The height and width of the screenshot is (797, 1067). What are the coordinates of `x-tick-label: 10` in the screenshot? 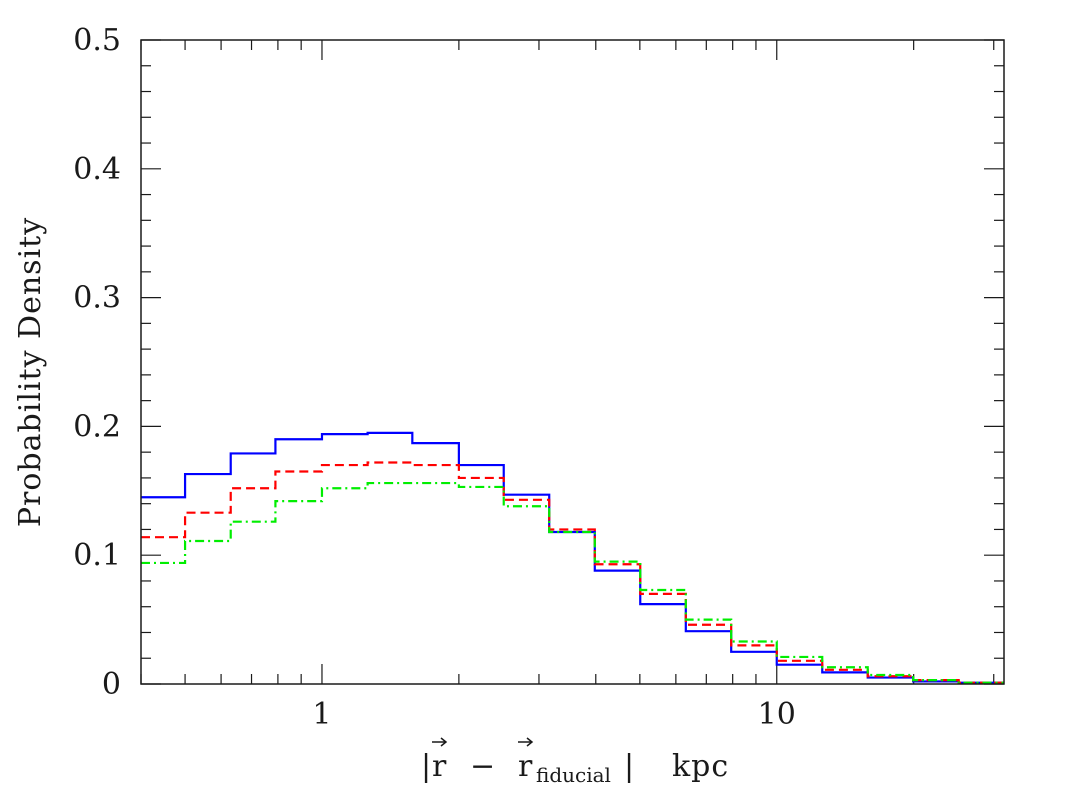 It's located at (777, 714).